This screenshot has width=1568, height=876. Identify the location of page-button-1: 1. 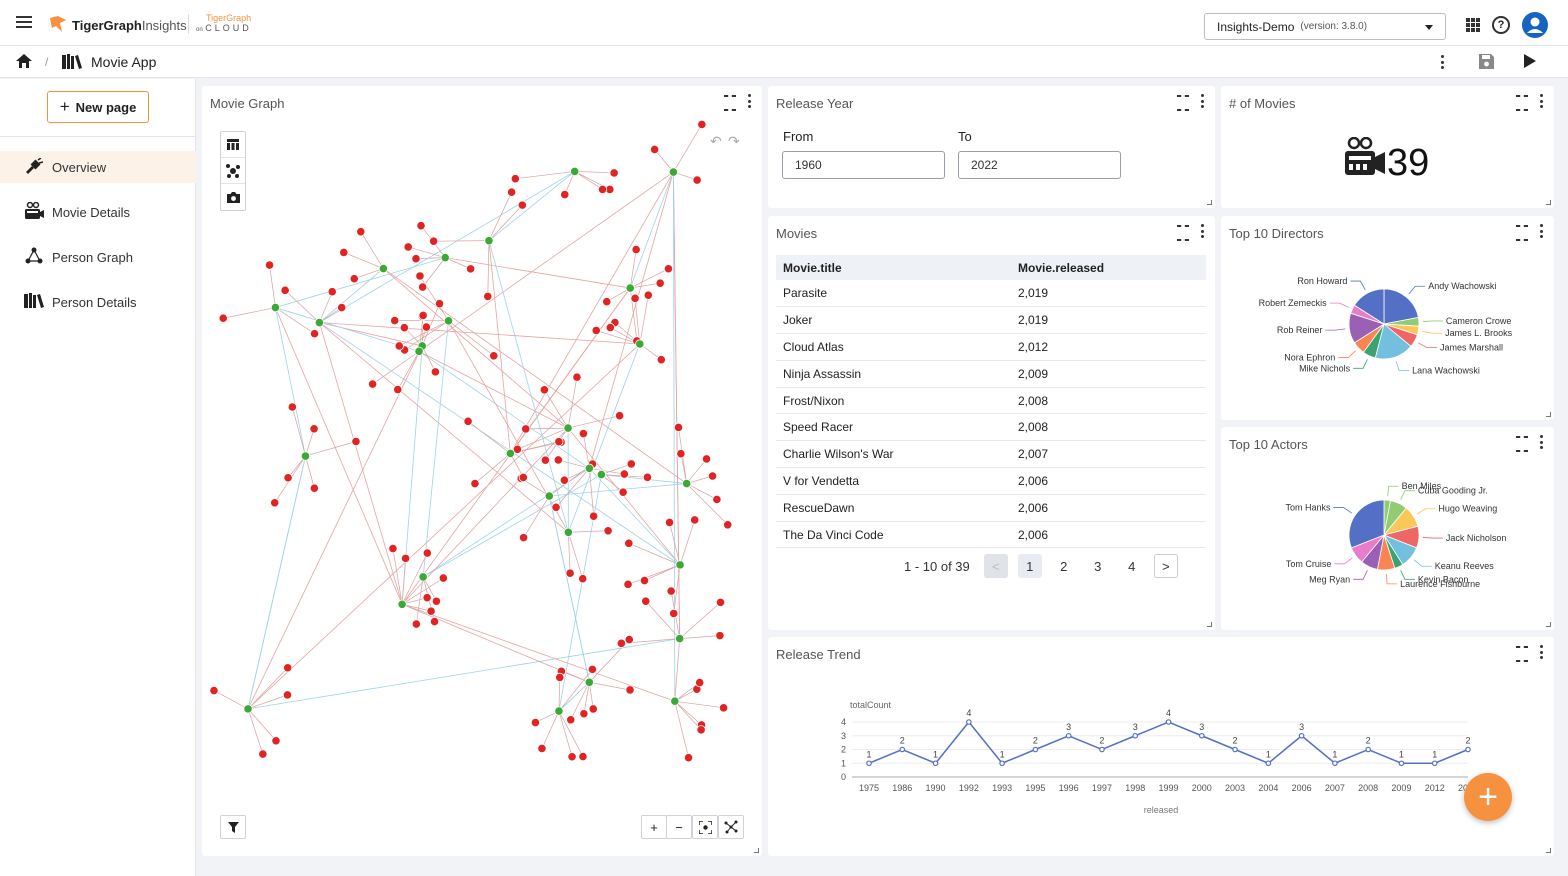
(1029, 566).